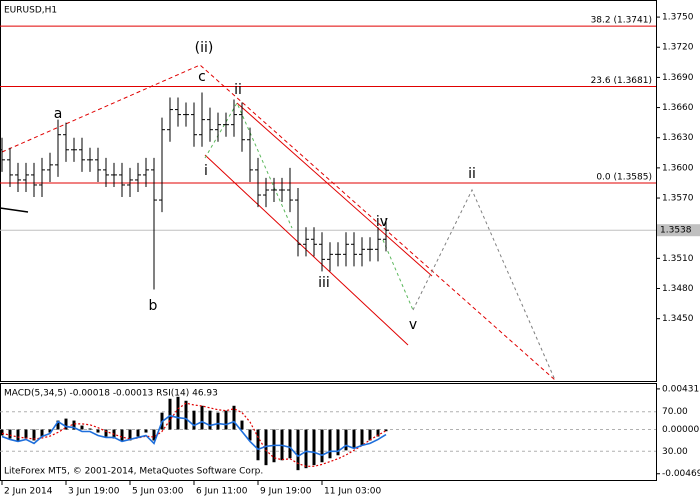 The width and height of the screenshot is (700, 500). Describe the element at coordinates (58, 114) in the screenshot. I see `wave-label: a` at that location.